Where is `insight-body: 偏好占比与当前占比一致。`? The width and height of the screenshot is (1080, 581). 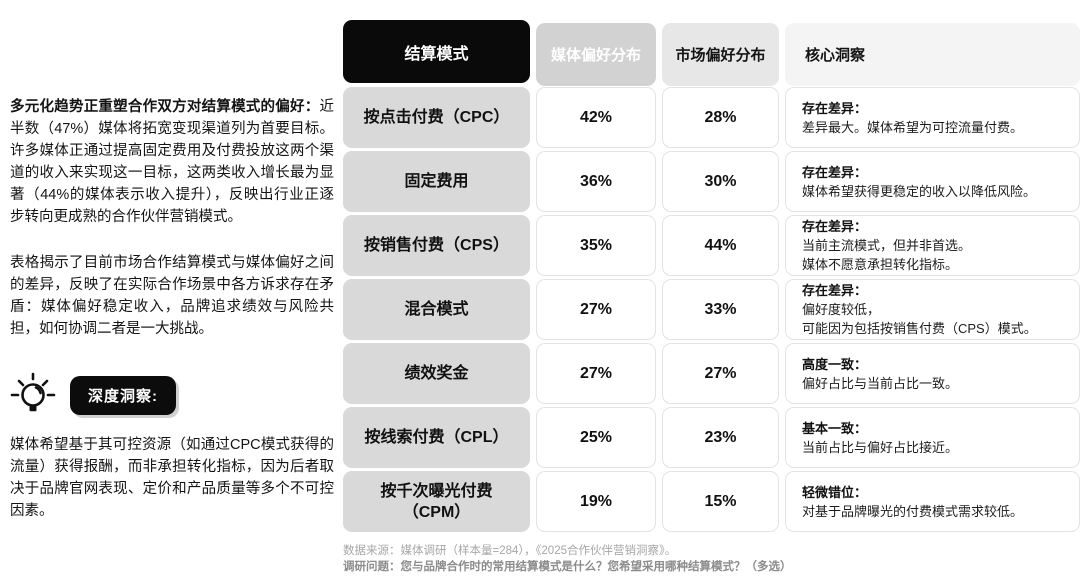
insight-body: 偏好占比与当前占比一致。 is located at coordinates (880, 383).